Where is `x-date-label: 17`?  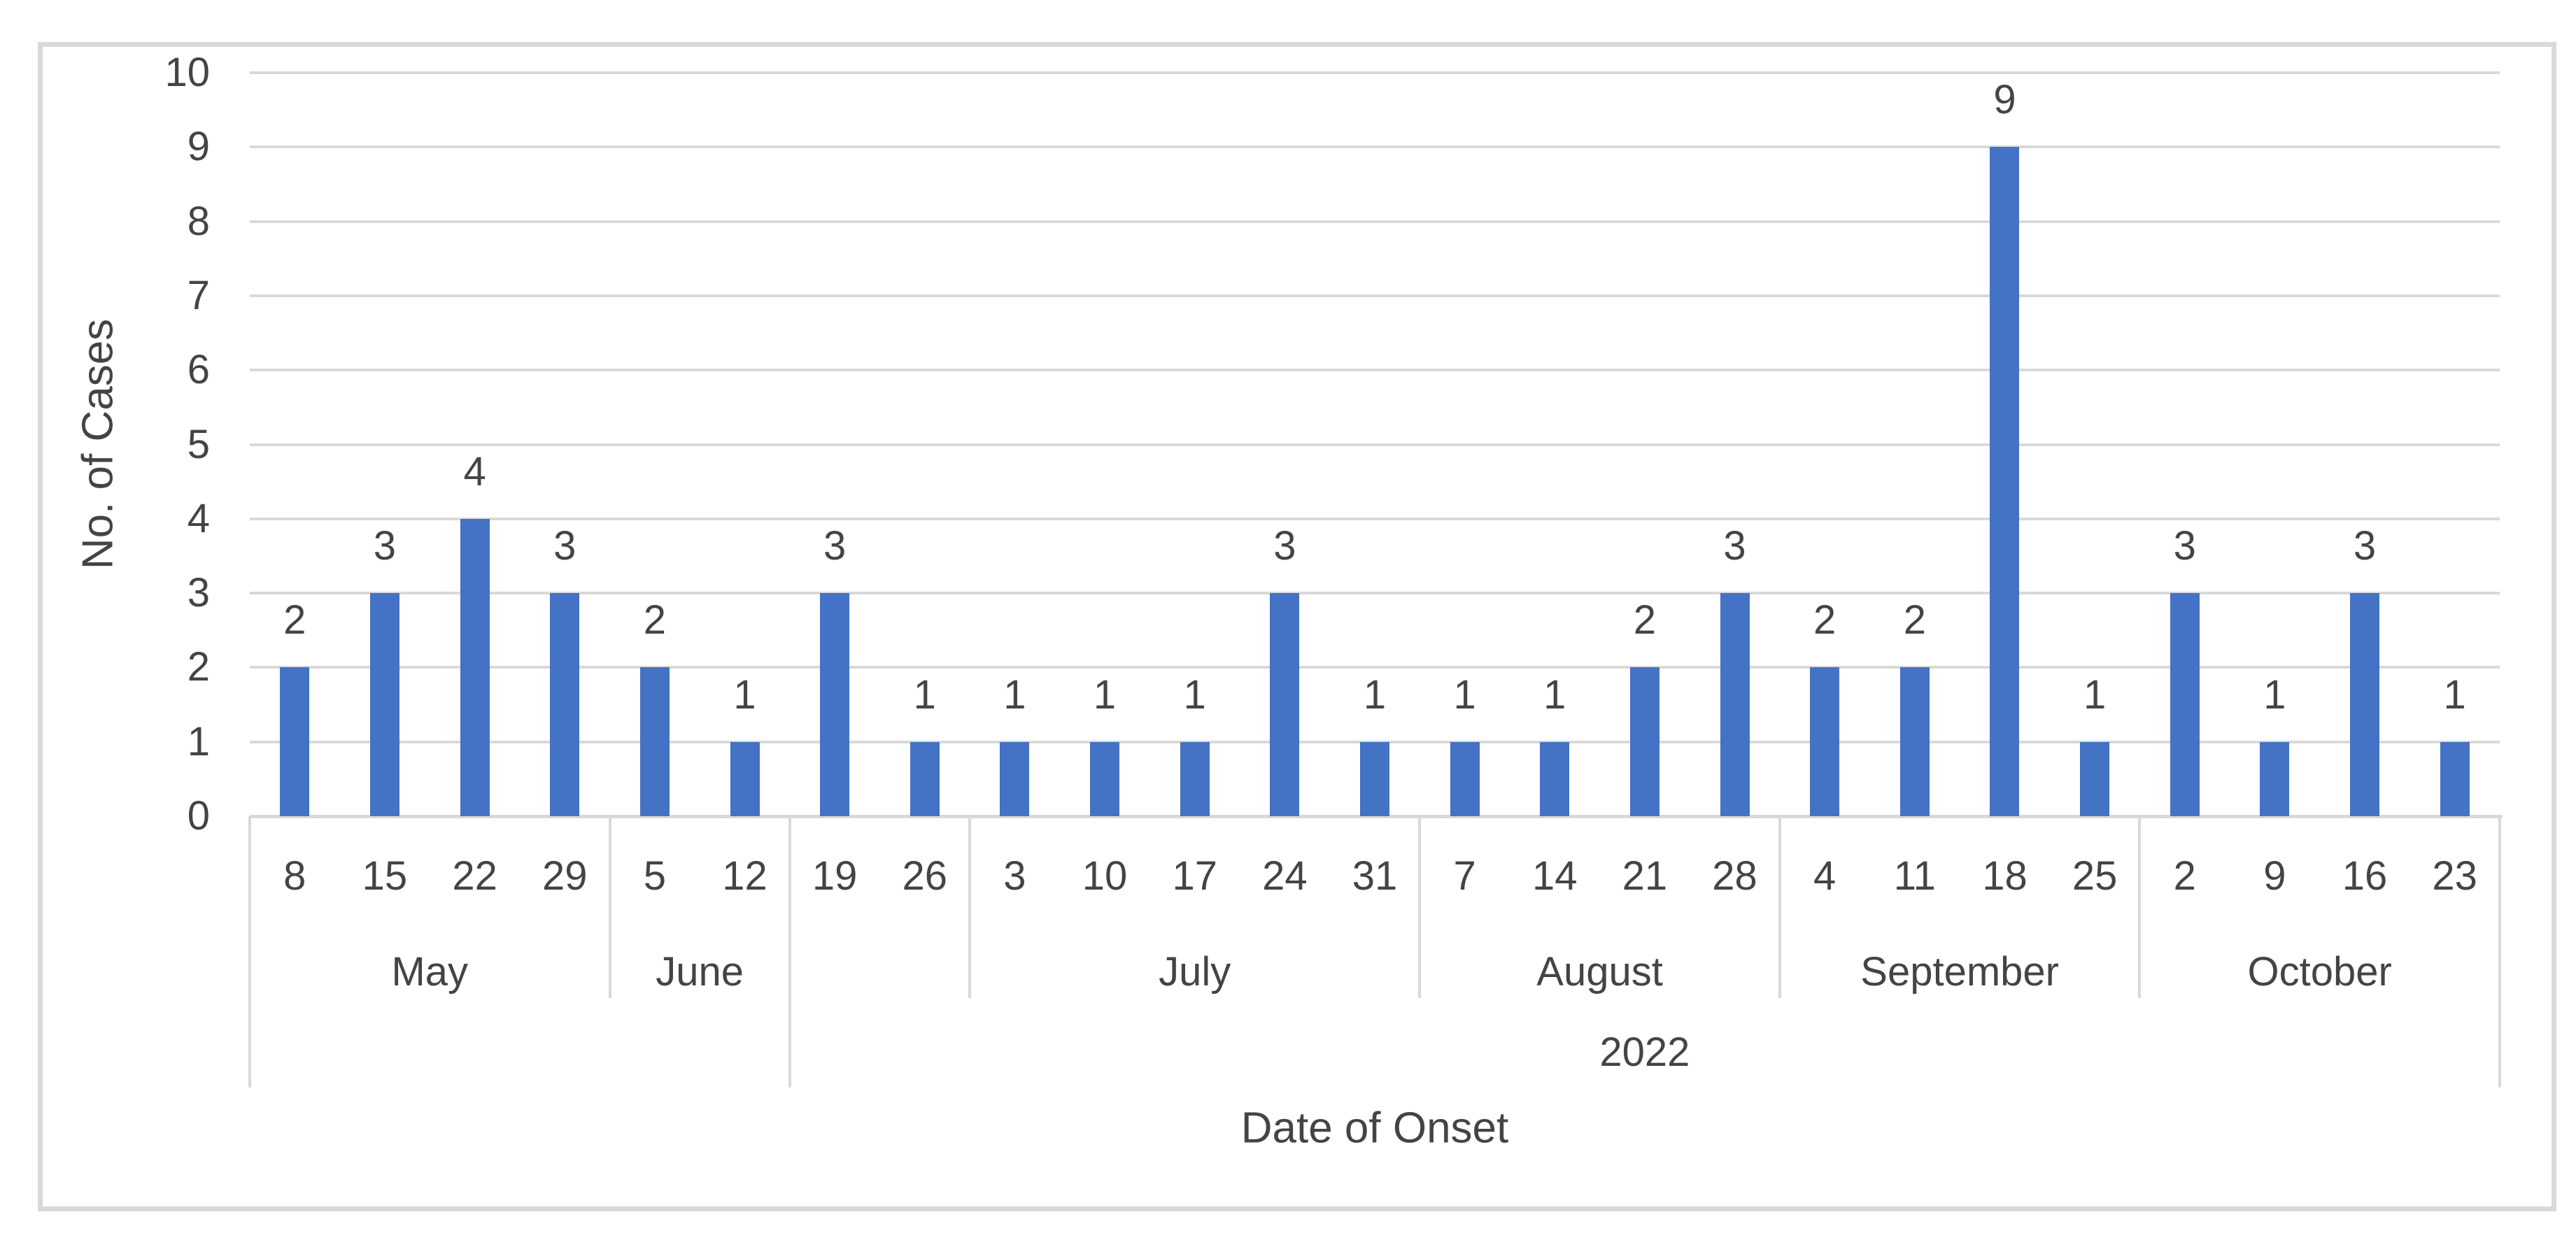 x-date-label: 17 is located at coordinates (1194, 876).